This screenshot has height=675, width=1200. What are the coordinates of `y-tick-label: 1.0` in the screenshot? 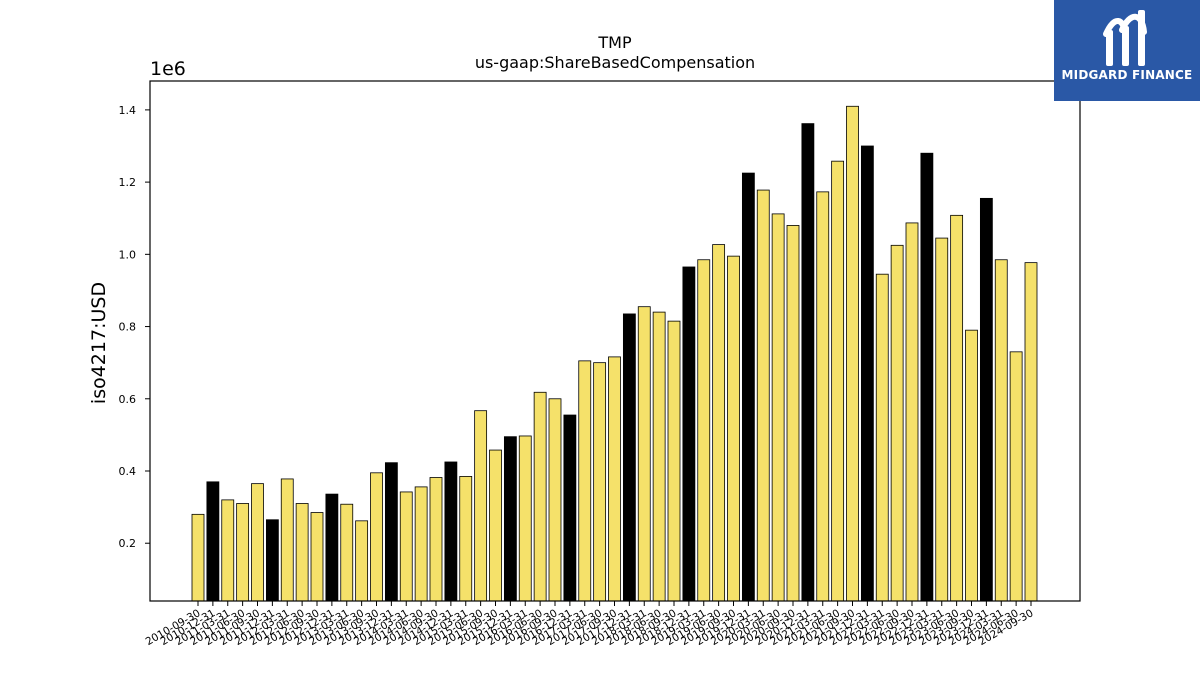 It's located at (128, 254).